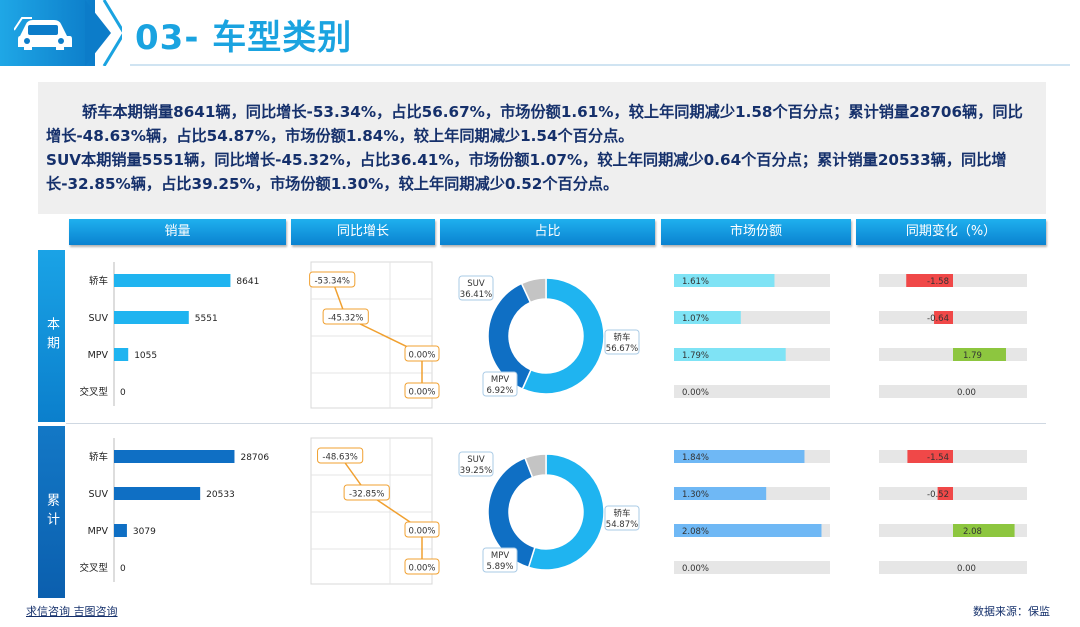  Describe the element at coordinates (499, 391) in the screenshot. I see `donut-label-value-current: 6.92%` at that location.